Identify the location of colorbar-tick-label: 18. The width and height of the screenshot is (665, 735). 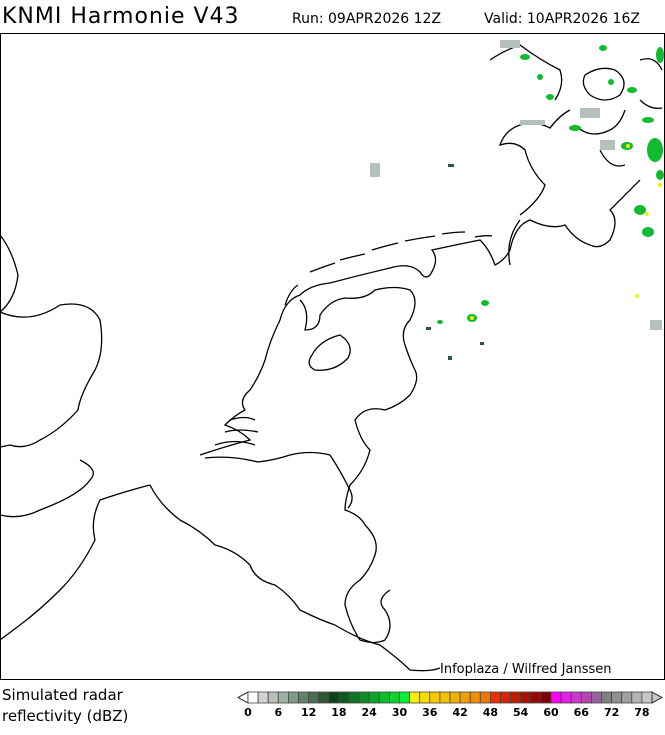
(338, 712).